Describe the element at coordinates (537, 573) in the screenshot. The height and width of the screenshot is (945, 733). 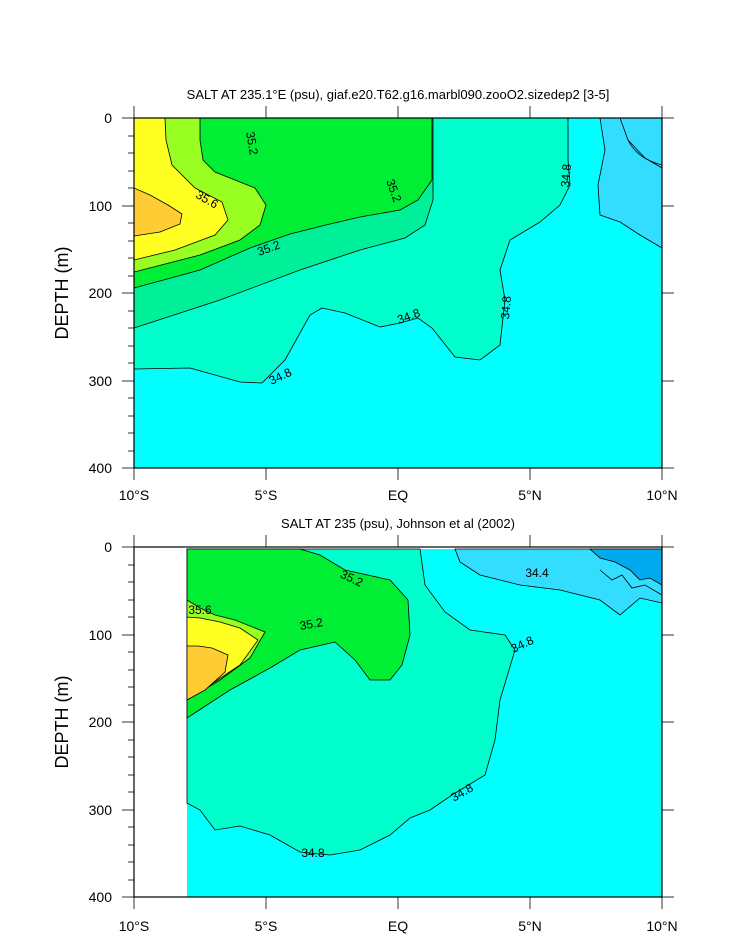
I see `bottom-clabel-3: 34.4` at that location.